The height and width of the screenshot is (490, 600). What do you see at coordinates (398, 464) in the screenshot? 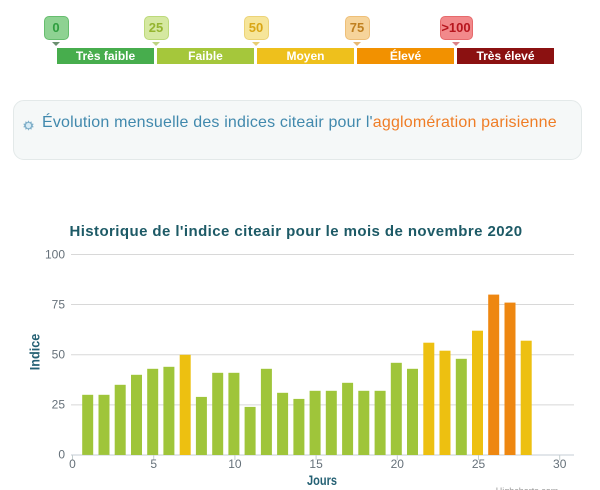
I see `svg-text: 20` at bounding box center [398, 464].